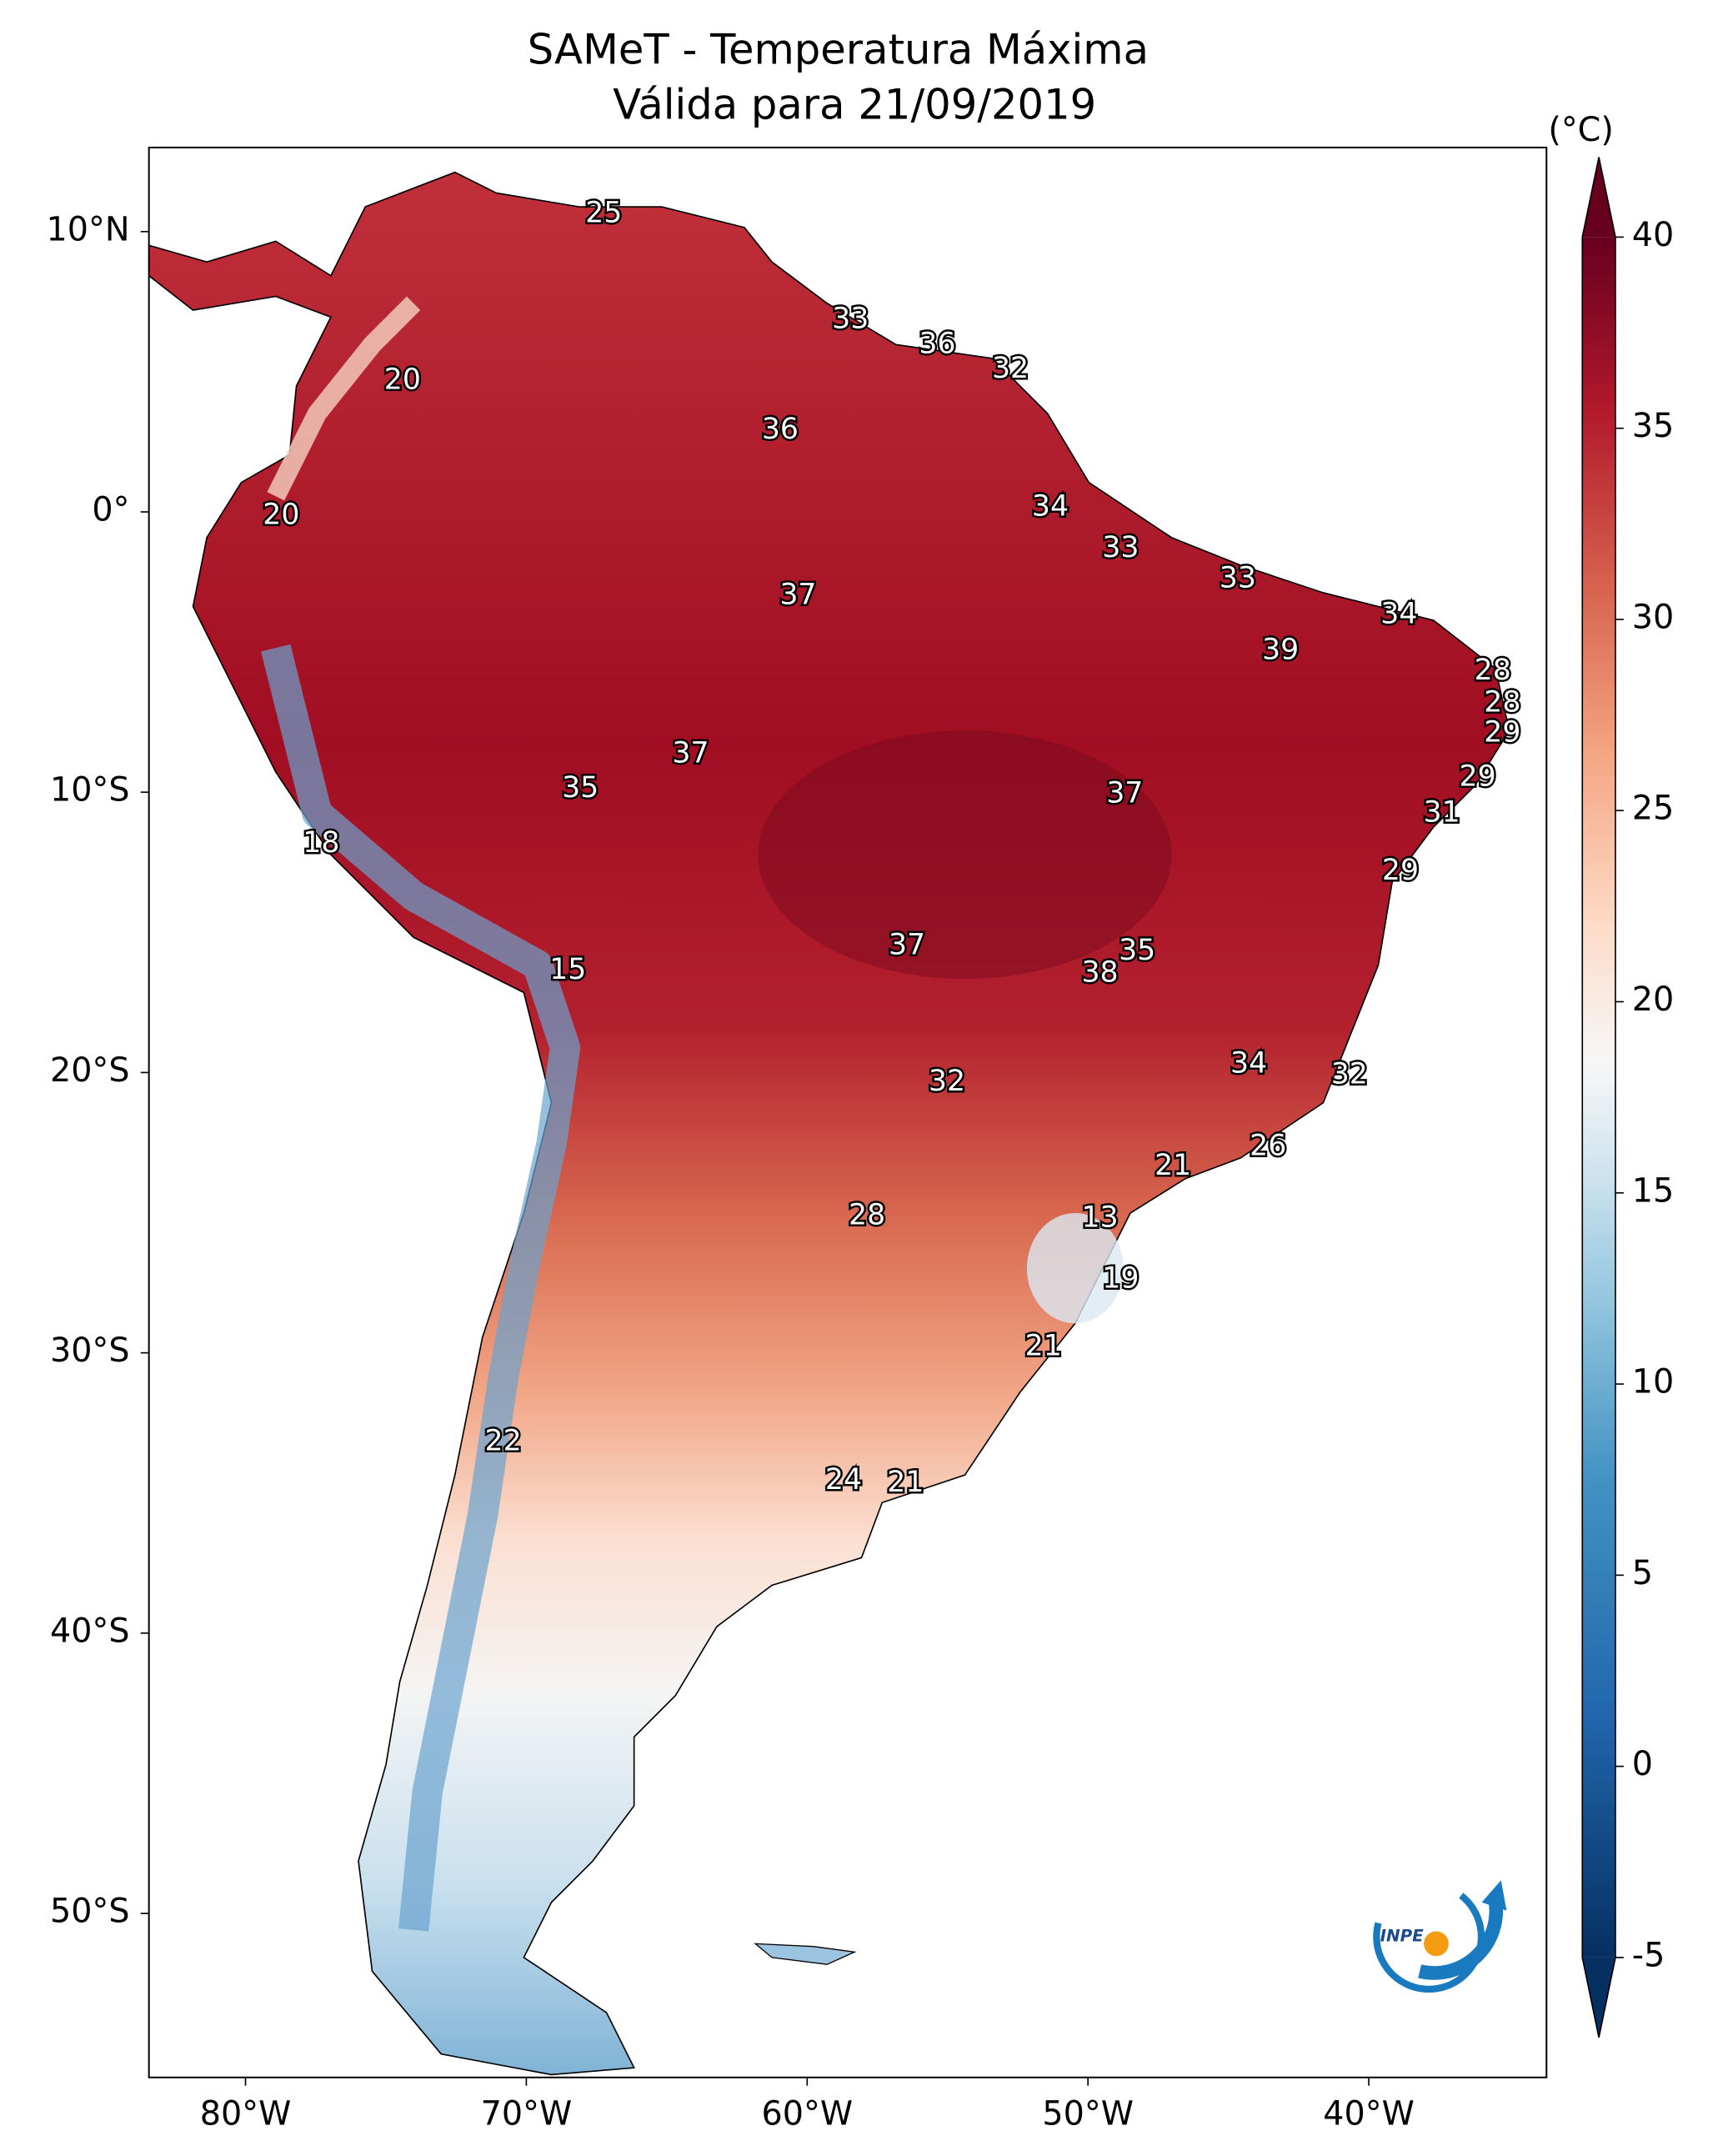  What do you see at coordinates (1075, 1269) in the screenshot?
I see `southeast-cool` at bounding box center [1075, 1269].